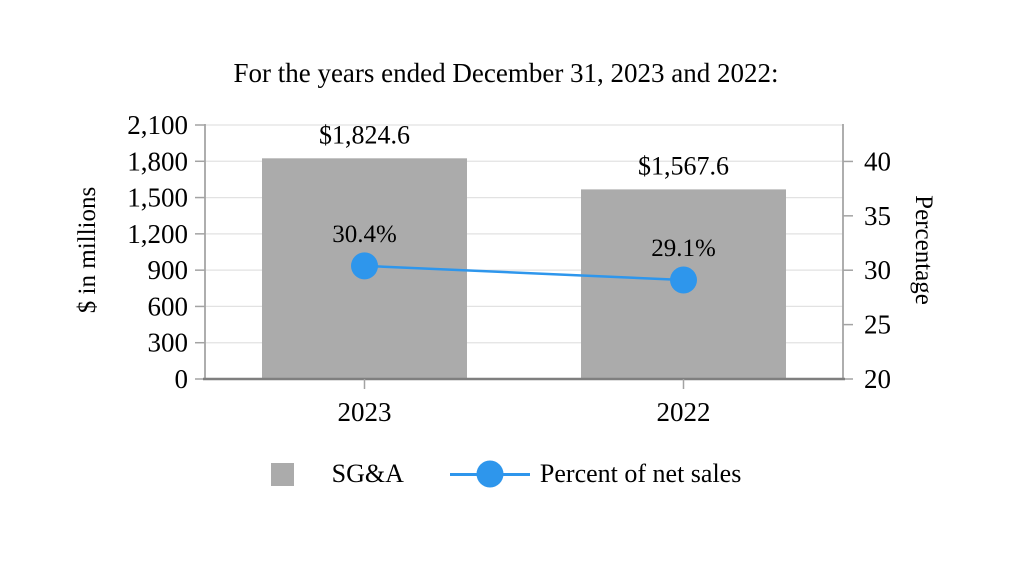  What do you see at coordinates (364, 266) in the screenshot?
I see `percent-marker-2023` at bounding box center [364, 266].